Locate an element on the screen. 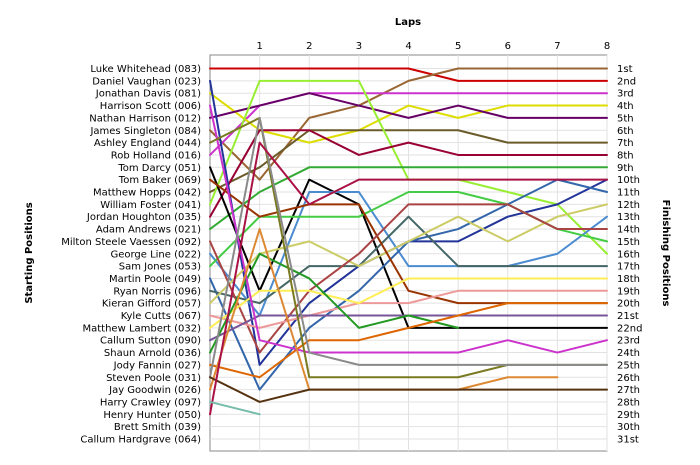  finishing-position-label: 13th is located at coordinates (628, 217).